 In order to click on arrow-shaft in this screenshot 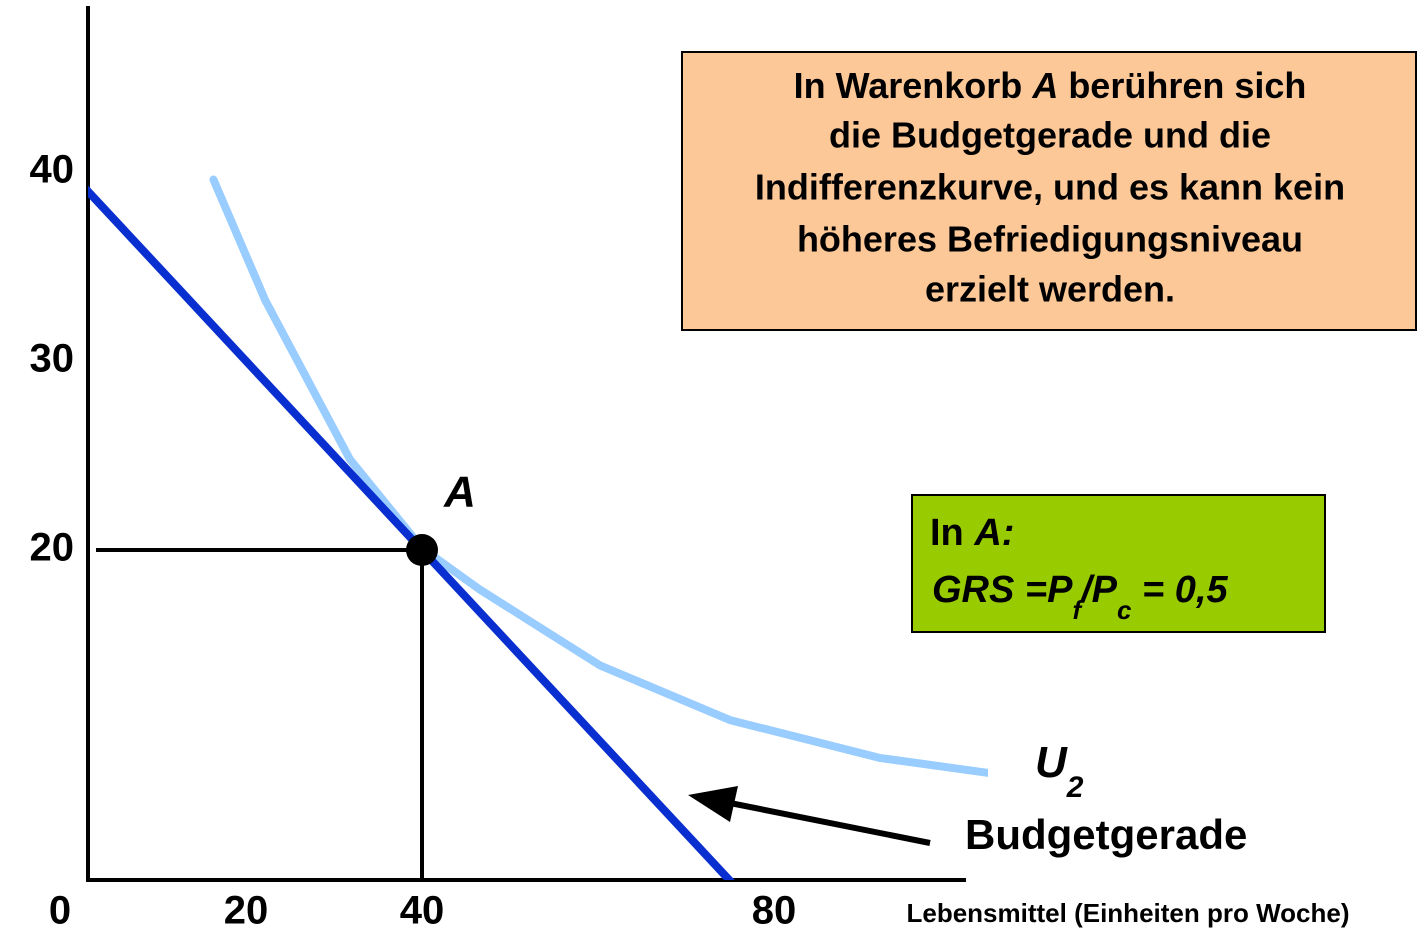, I will do `click(827, 822)`.